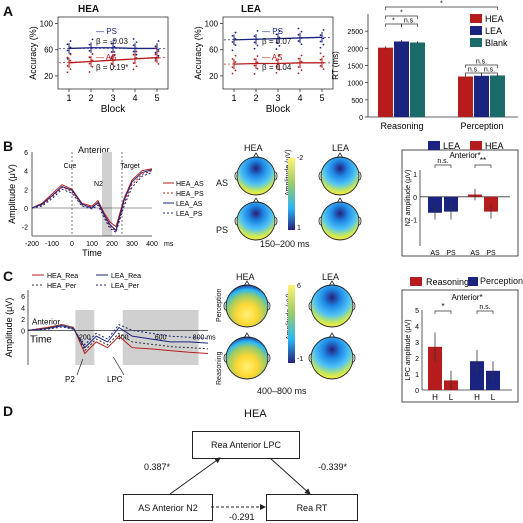 The height and width of the screenshot is (523, 523). What do you see at coordinates (417, 343) in the screenshot?
I see `y-tick-label: 3` at bounding box center [417, 343].